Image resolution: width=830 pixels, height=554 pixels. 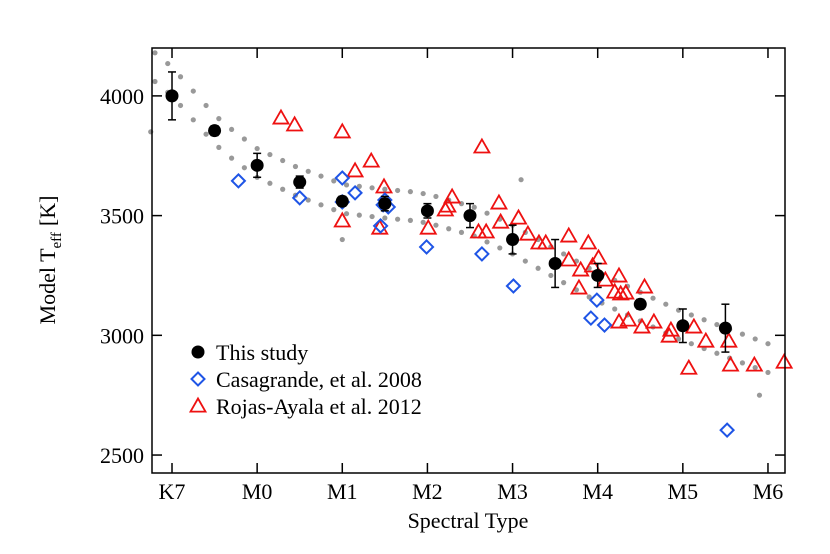 What do you see at coordinates (262, 352) in the screenshot?
I see `legend-label: This study` at bounding box center [262, 352].